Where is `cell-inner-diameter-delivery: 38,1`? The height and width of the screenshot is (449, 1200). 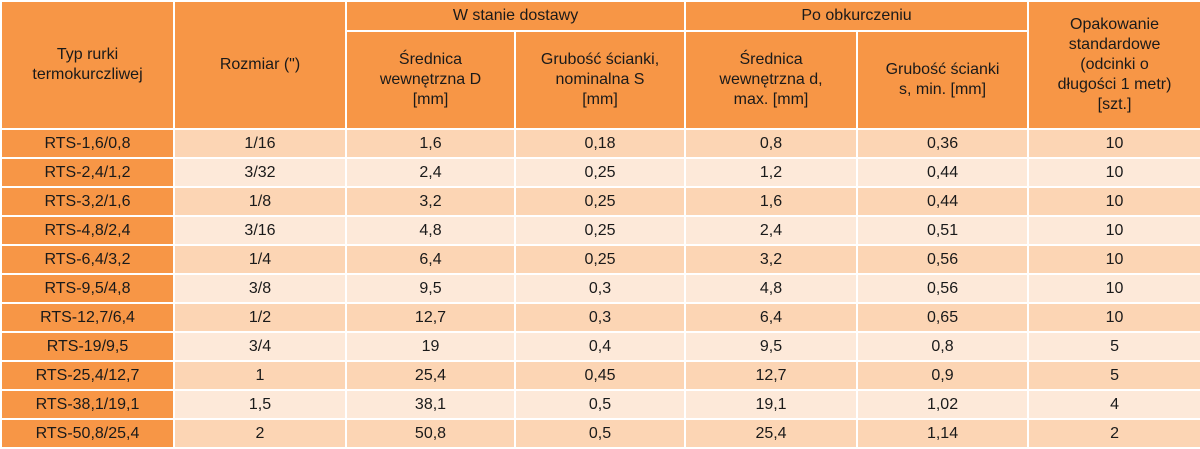
cell-inner-diameter-delivery: 38,1 is located at coordinates (430, 404).